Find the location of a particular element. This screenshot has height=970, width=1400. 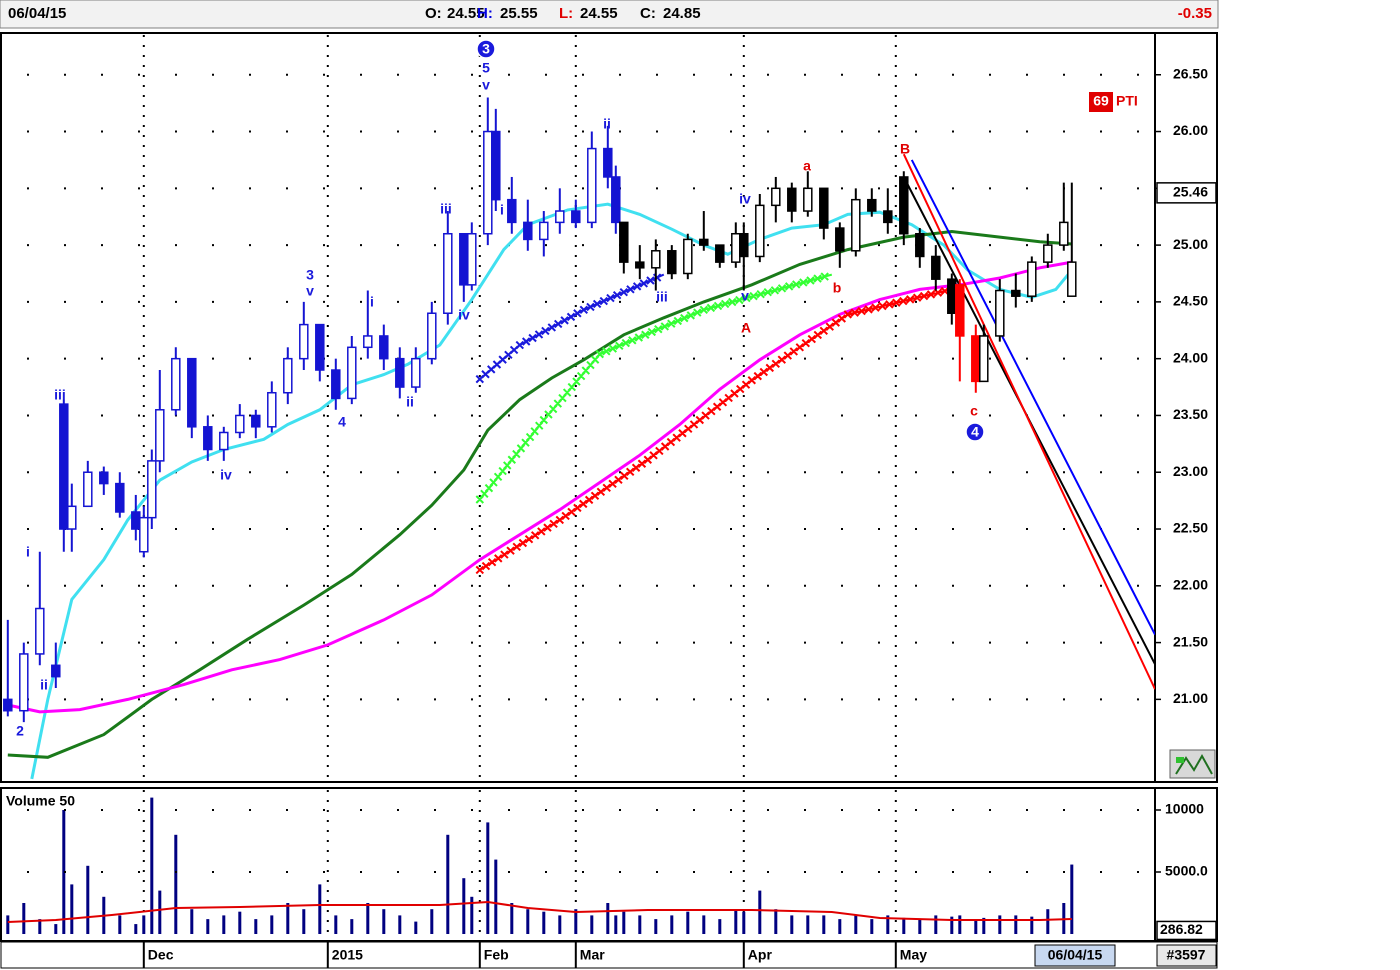

wave-label: a is located at coordinates (807, 166).